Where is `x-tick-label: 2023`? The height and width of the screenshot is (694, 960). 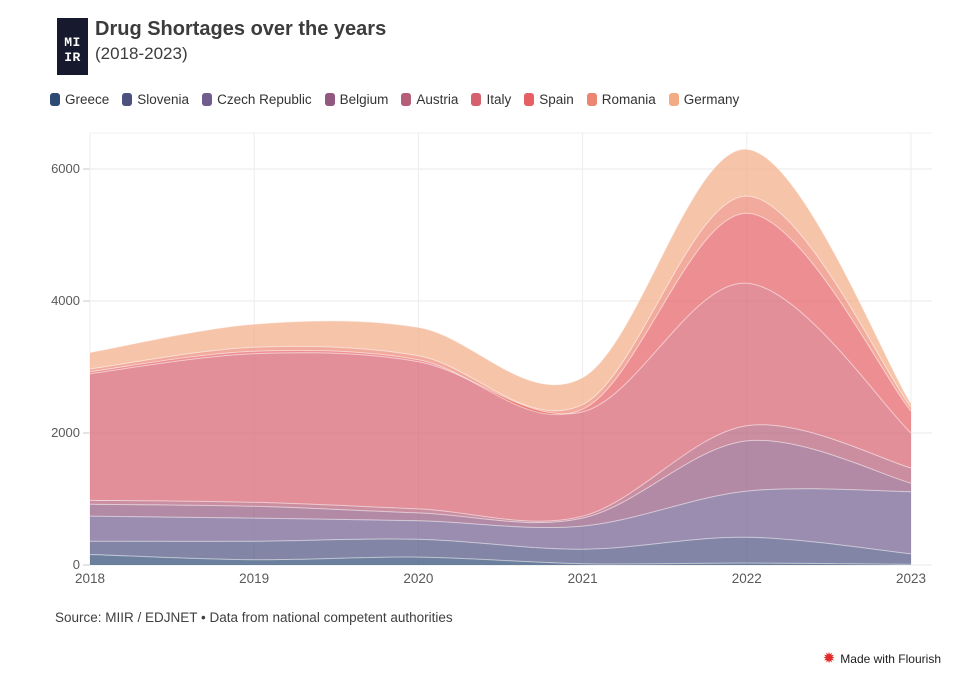 x-tick-label: 2023 is located at coordinates (911, 578).